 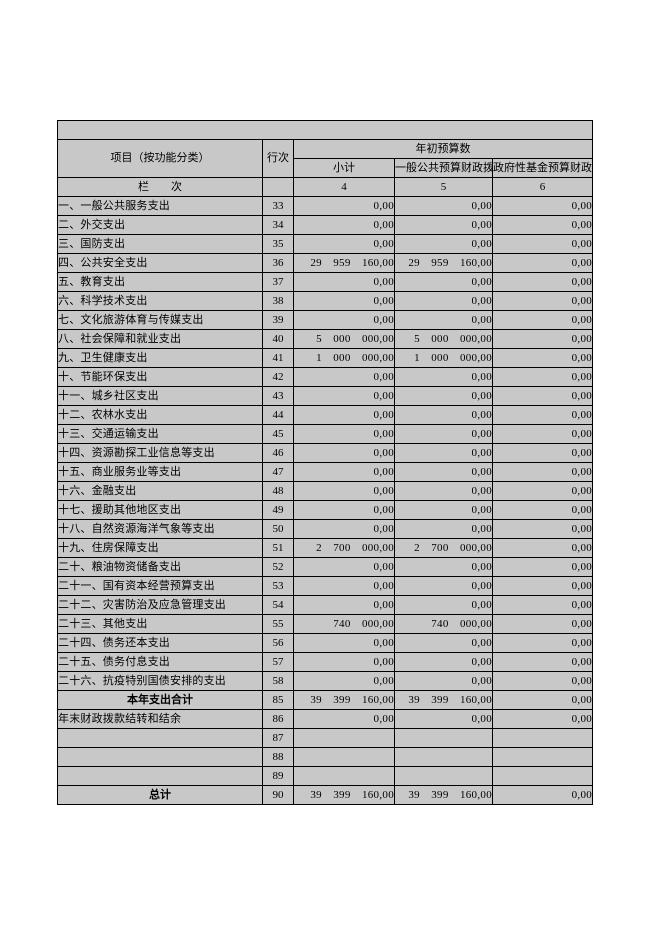 I want to click on row-number: 50, so click(x=278, y=529).